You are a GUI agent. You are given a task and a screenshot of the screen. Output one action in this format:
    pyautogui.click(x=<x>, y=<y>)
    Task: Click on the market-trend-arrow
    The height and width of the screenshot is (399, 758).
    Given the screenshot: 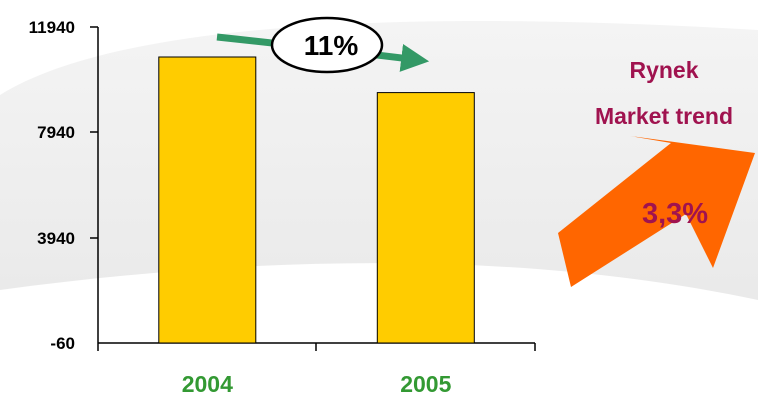 What is the action you would take?
    pyautogui.click(x=656, y=211)
    